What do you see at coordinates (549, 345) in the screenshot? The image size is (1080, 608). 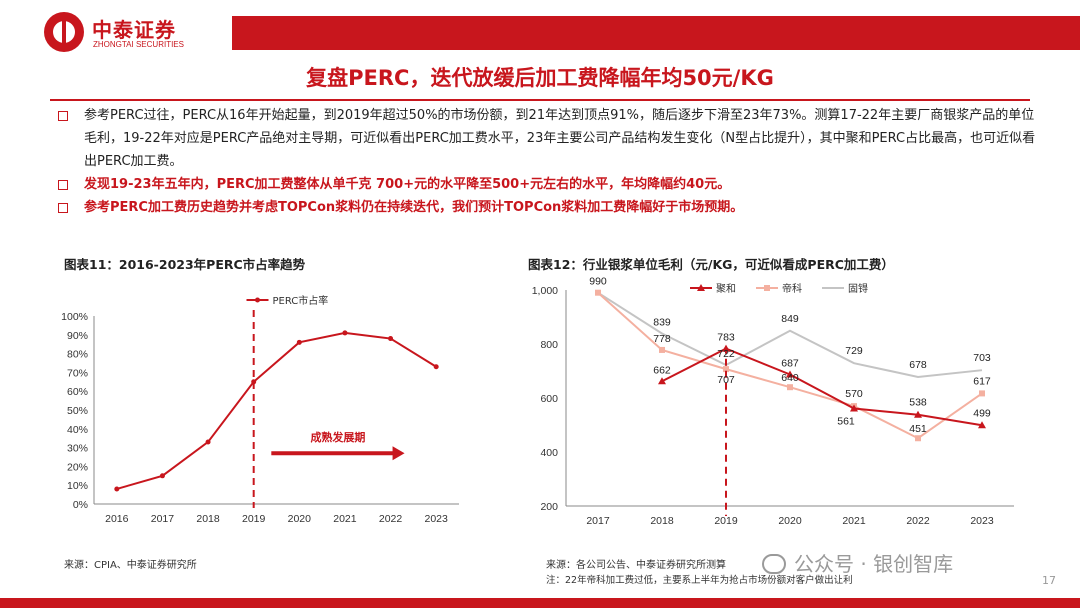 I see `y-tick-label: 800` at bounding box center [549, 345].